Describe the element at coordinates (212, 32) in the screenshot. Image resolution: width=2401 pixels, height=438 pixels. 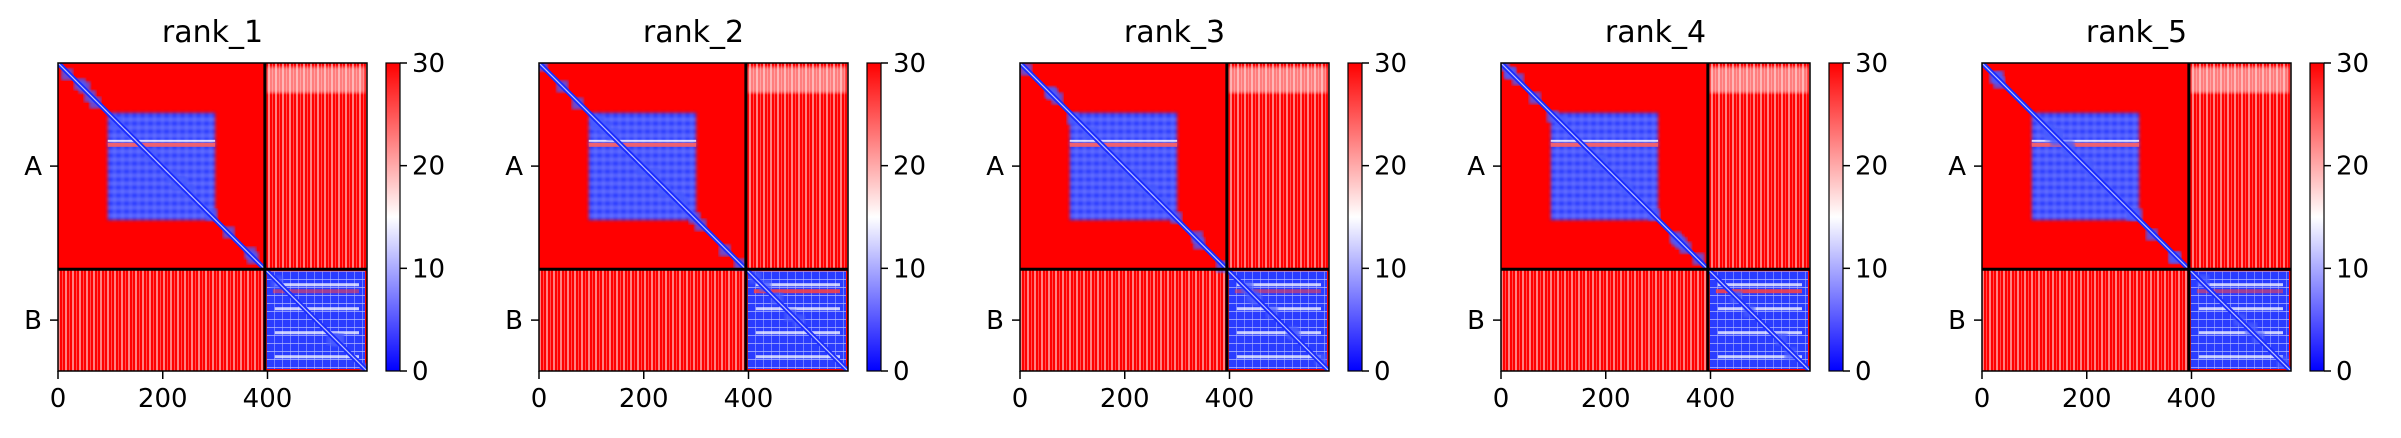
I see `panel-title: rank_1` at that location.